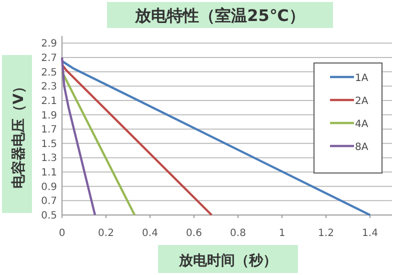 The height and width of the screenshot is (275, 400). I want to click on x-tick-label: 1.2, so click(326, 233).